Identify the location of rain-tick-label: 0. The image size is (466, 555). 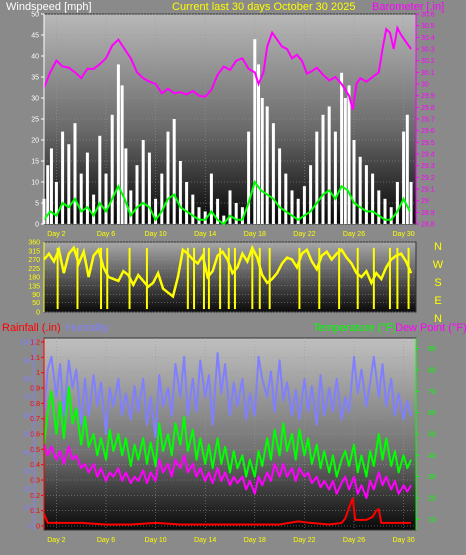
(38, 527).